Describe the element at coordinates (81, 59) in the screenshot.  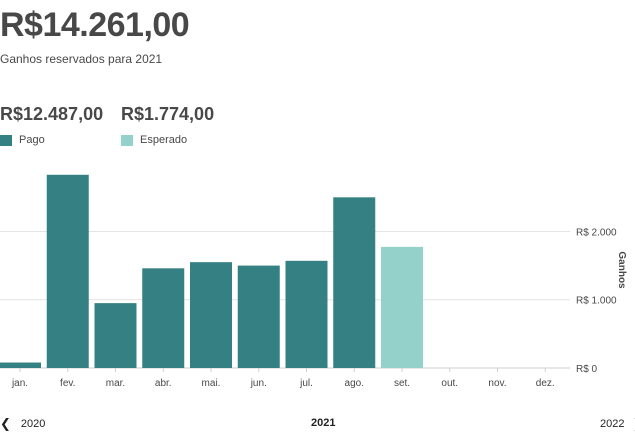
I see `earnings-subtitle: Ganhos reservados para 2021` at that location.